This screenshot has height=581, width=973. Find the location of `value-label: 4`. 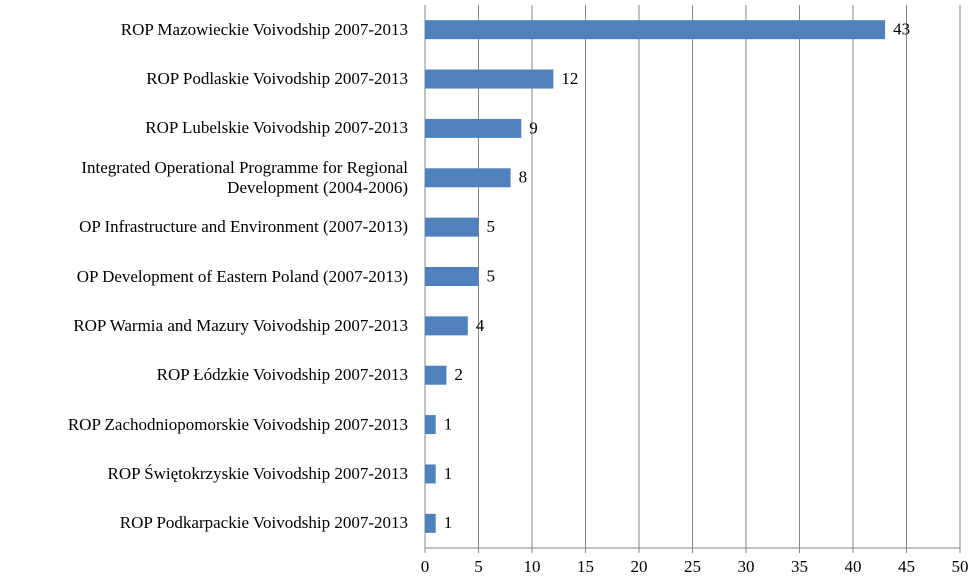

value-label: 4 is located at coordinates (480, 325).